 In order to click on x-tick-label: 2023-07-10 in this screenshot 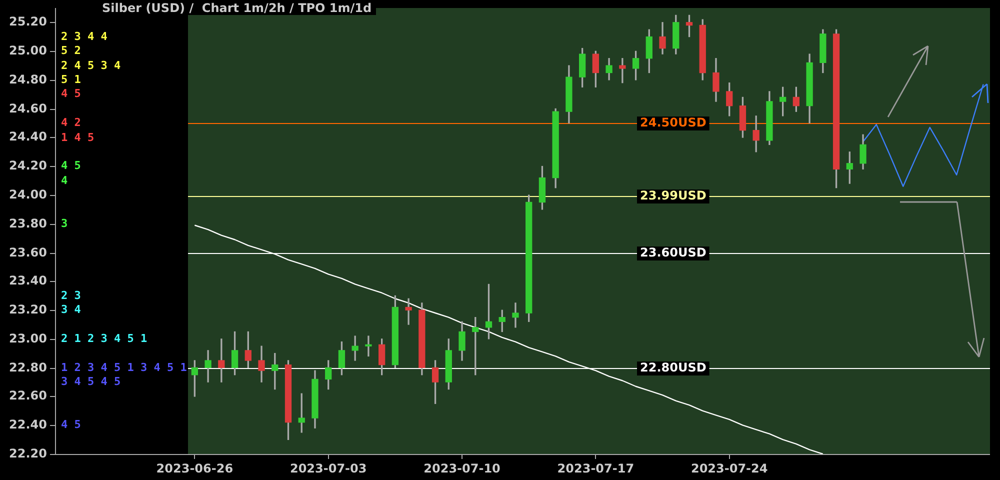, I will do `click(462, 468)`.